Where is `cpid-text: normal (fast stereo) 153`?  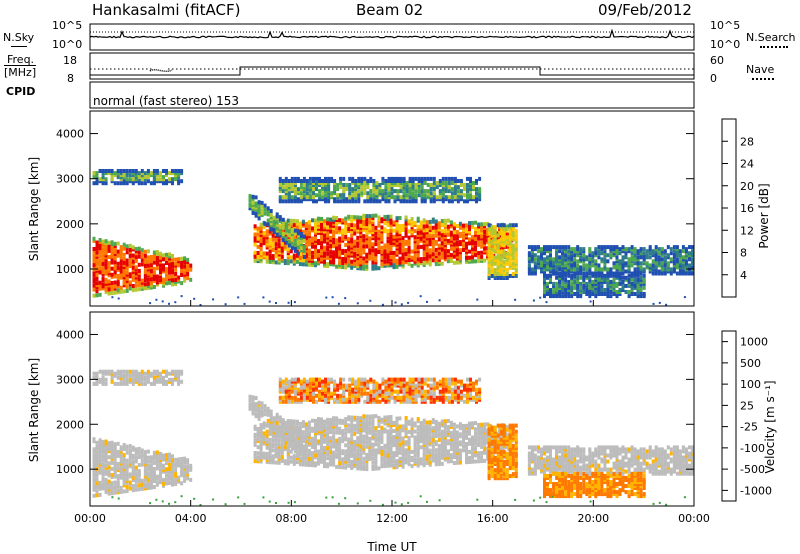
cpid-text: normal (fast stereo) 153 is located at coordinates (166, 101).